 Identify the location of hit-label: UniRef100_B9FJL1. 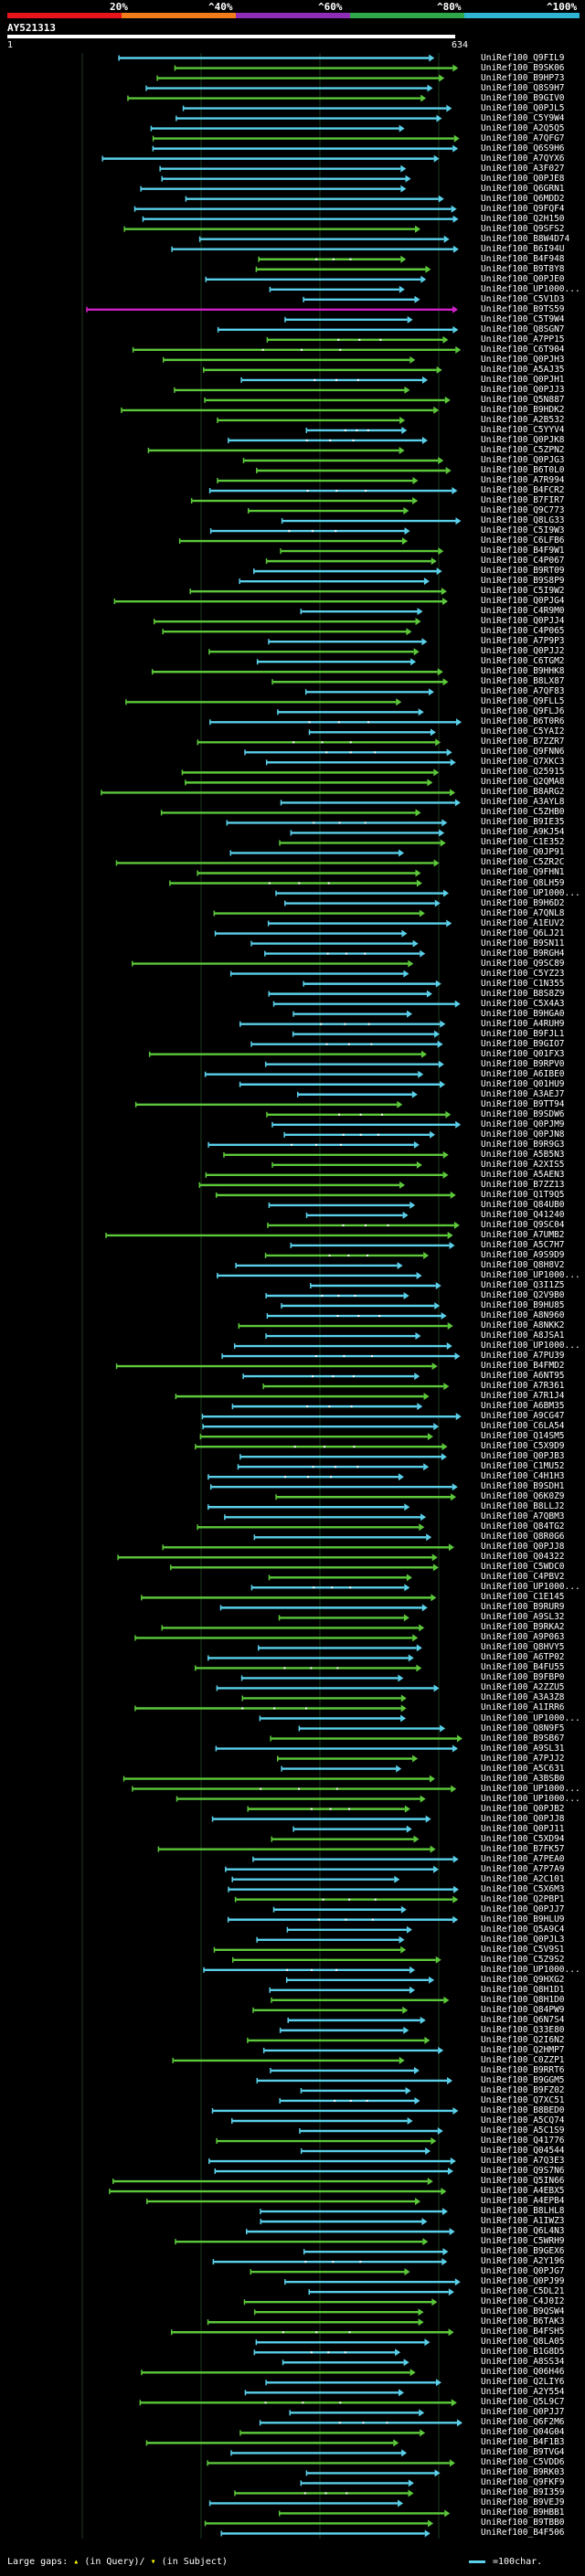
(523, 1033).